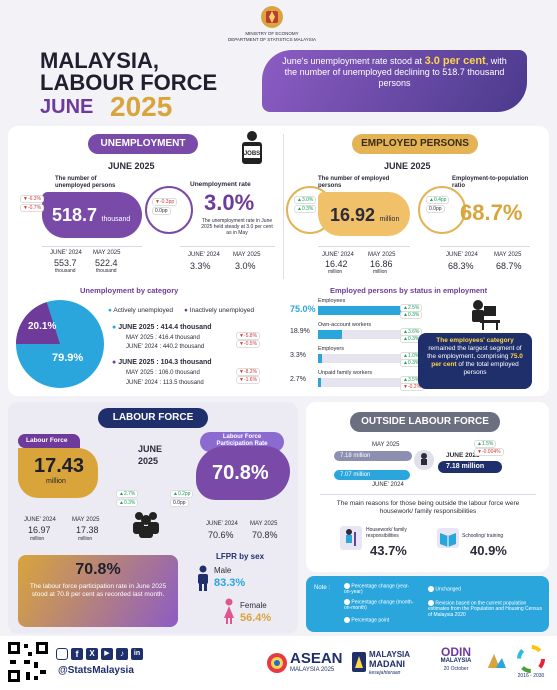 The image size is (557, 690). I want to click on employed-count-value: 16.92 million, so click(364, 215).